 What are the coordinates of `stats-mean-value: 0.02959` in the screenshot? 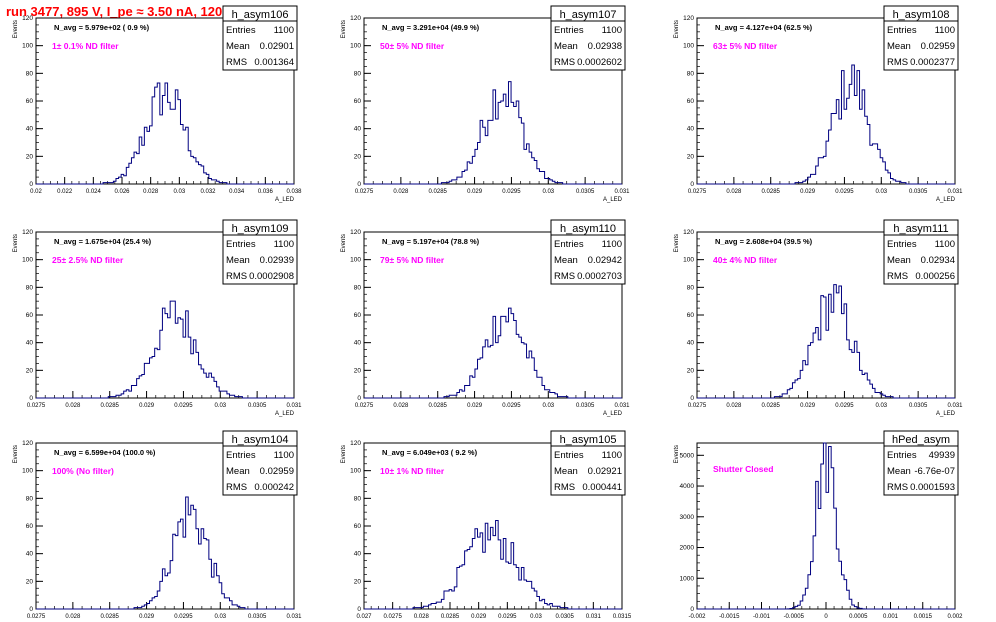 It's located at (277, 471).